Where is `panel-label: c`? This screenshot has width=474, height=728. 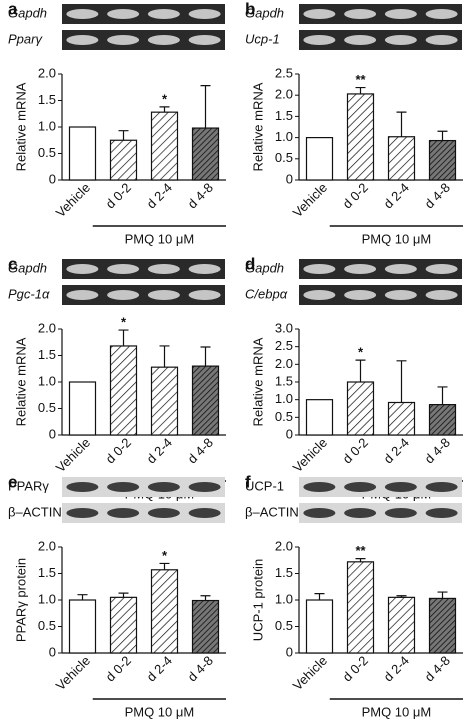 panel-label: c is located at coordinates (12, 263).